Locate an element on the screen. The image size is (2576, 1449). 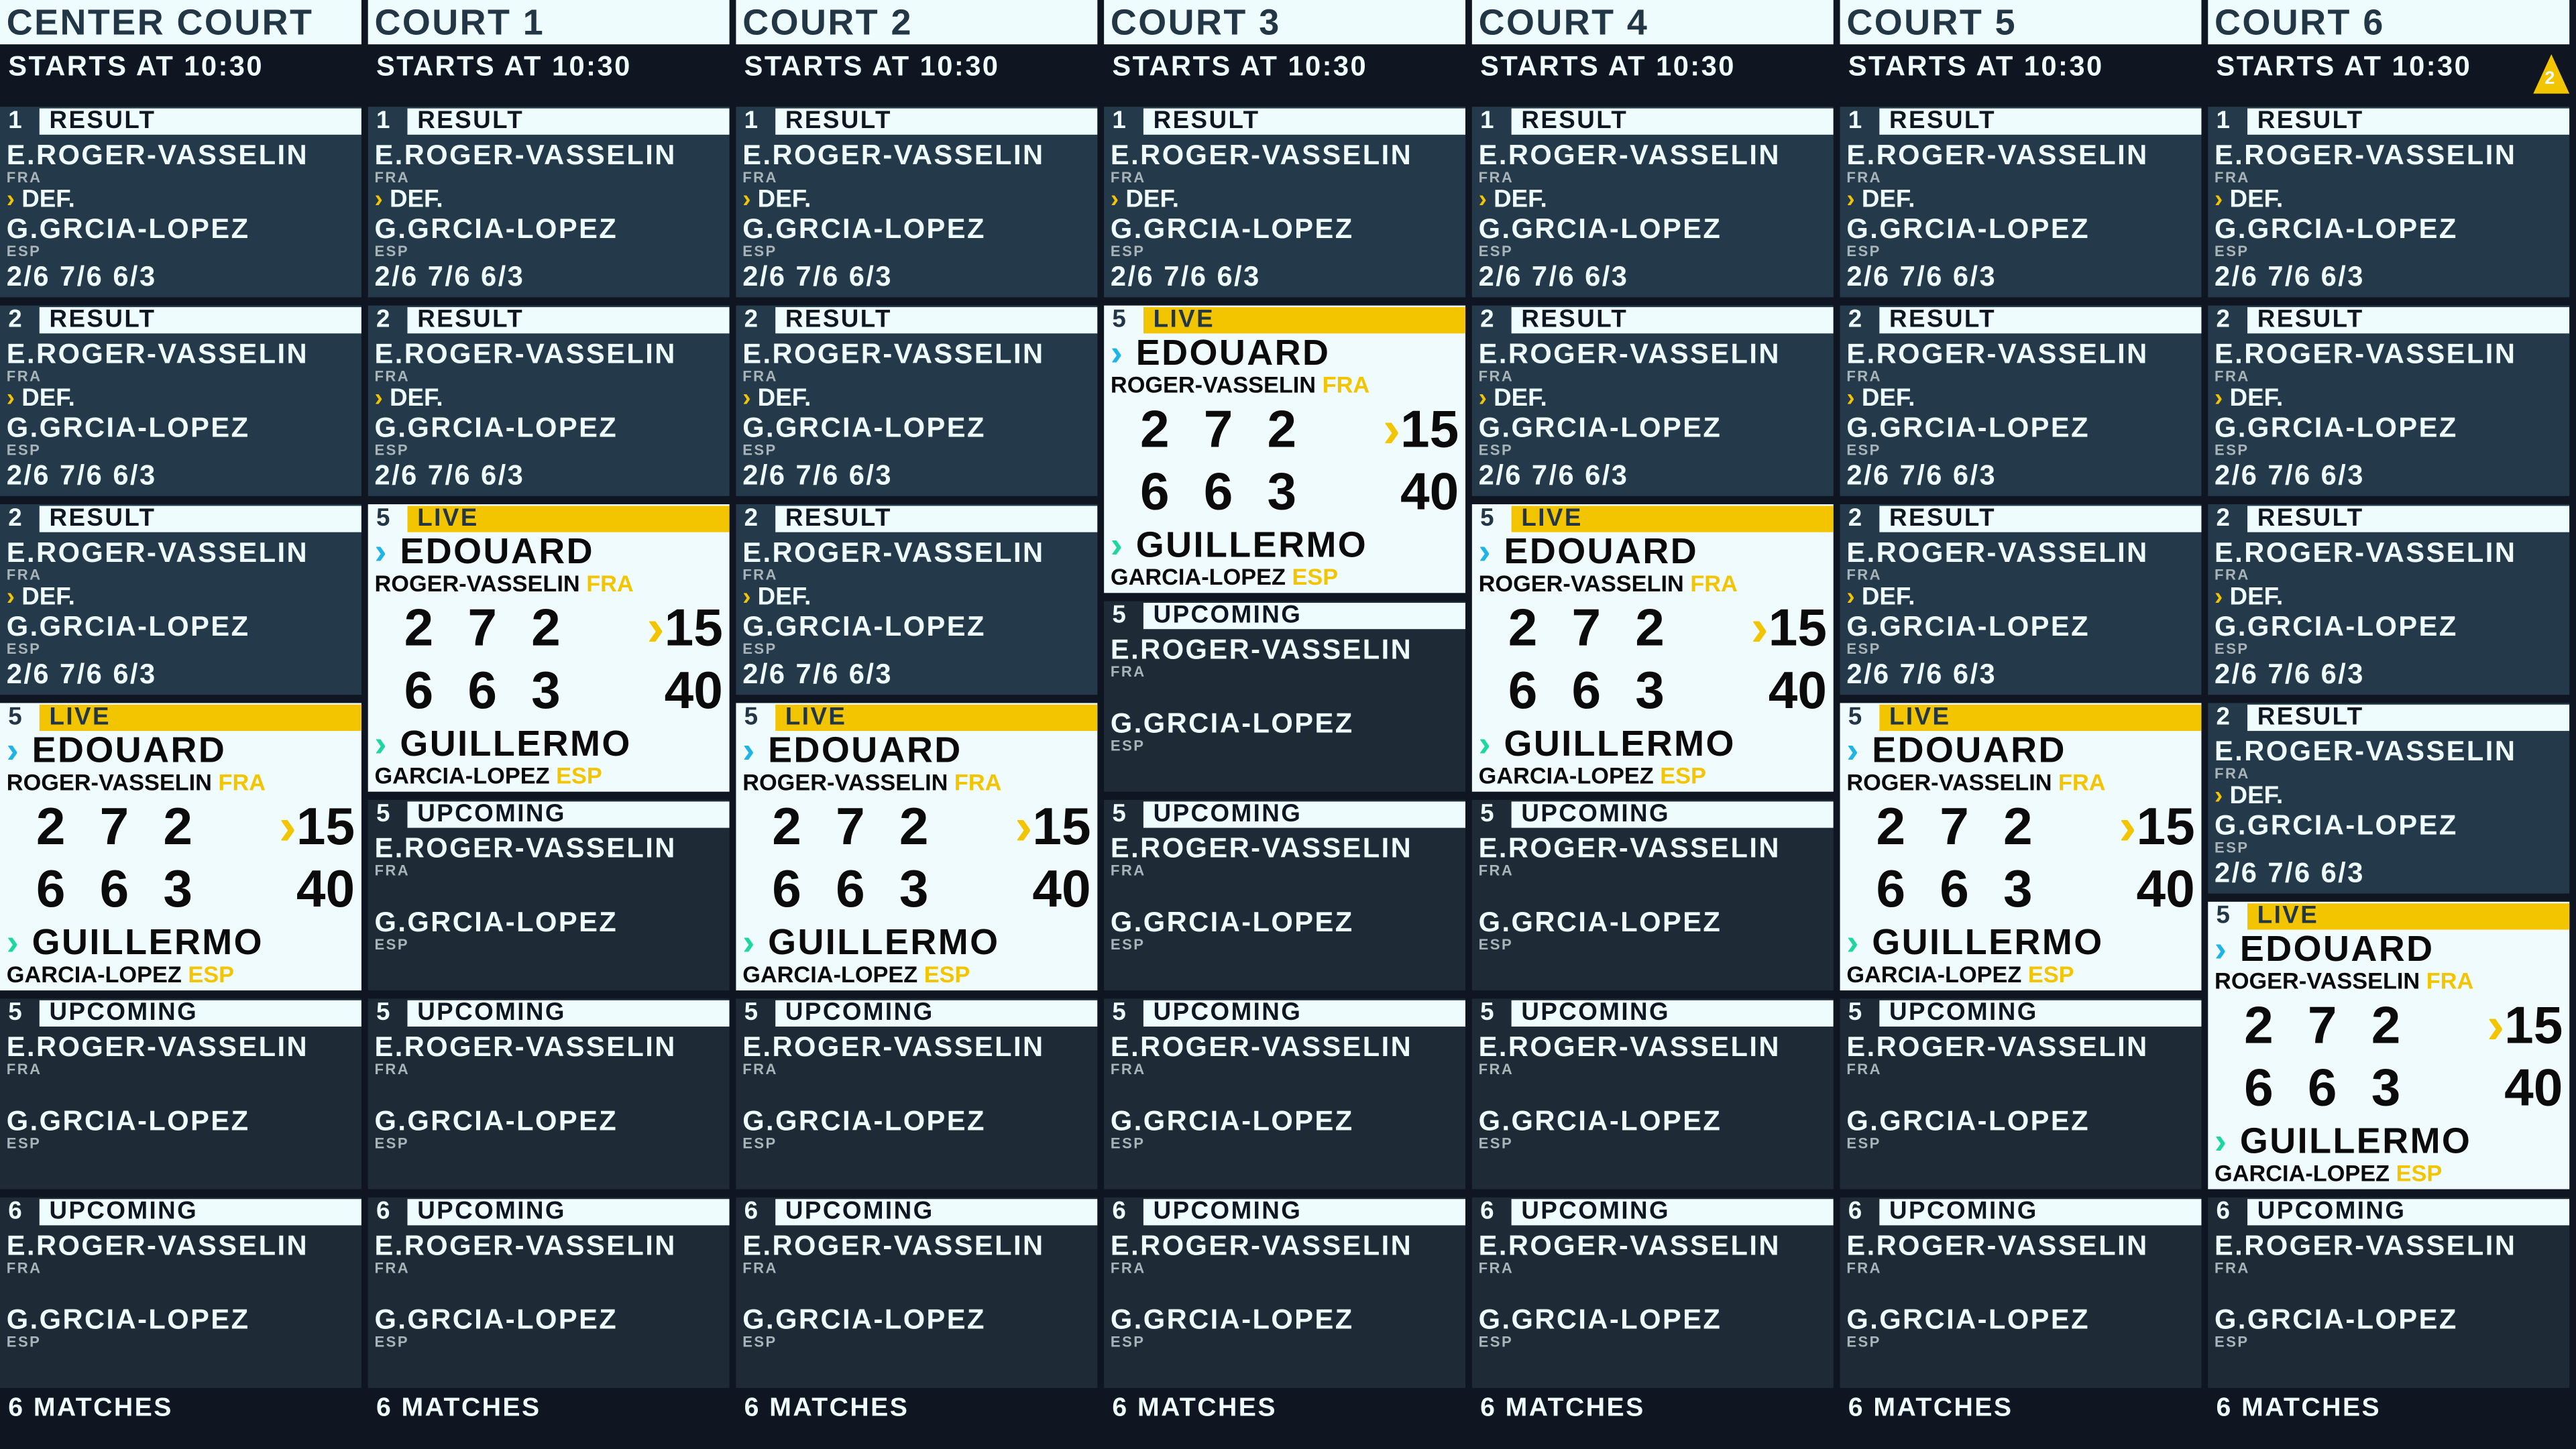
court-name: COURT 6 is located at coordinates (2389, 23).